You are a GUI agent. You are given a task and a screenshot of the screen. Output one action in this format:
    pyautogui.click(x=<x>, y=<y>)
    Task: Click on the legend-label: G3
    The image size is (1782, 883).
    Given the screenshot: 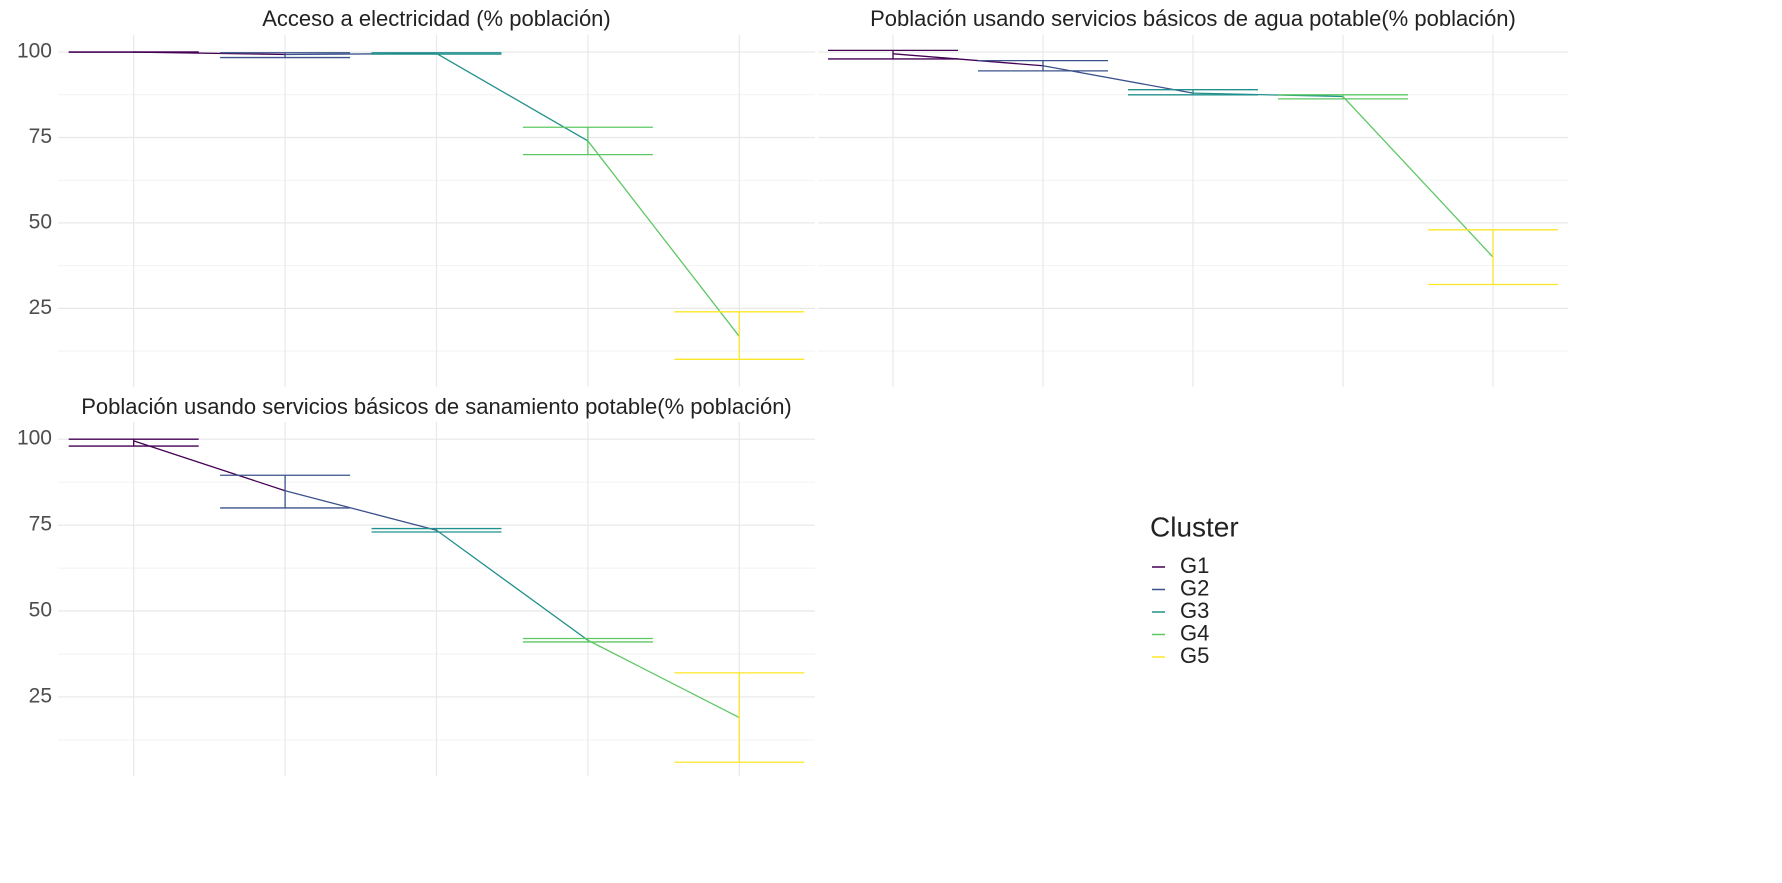 What is the action you would take?
    pyautogui.click(x=1194, y=610)
    